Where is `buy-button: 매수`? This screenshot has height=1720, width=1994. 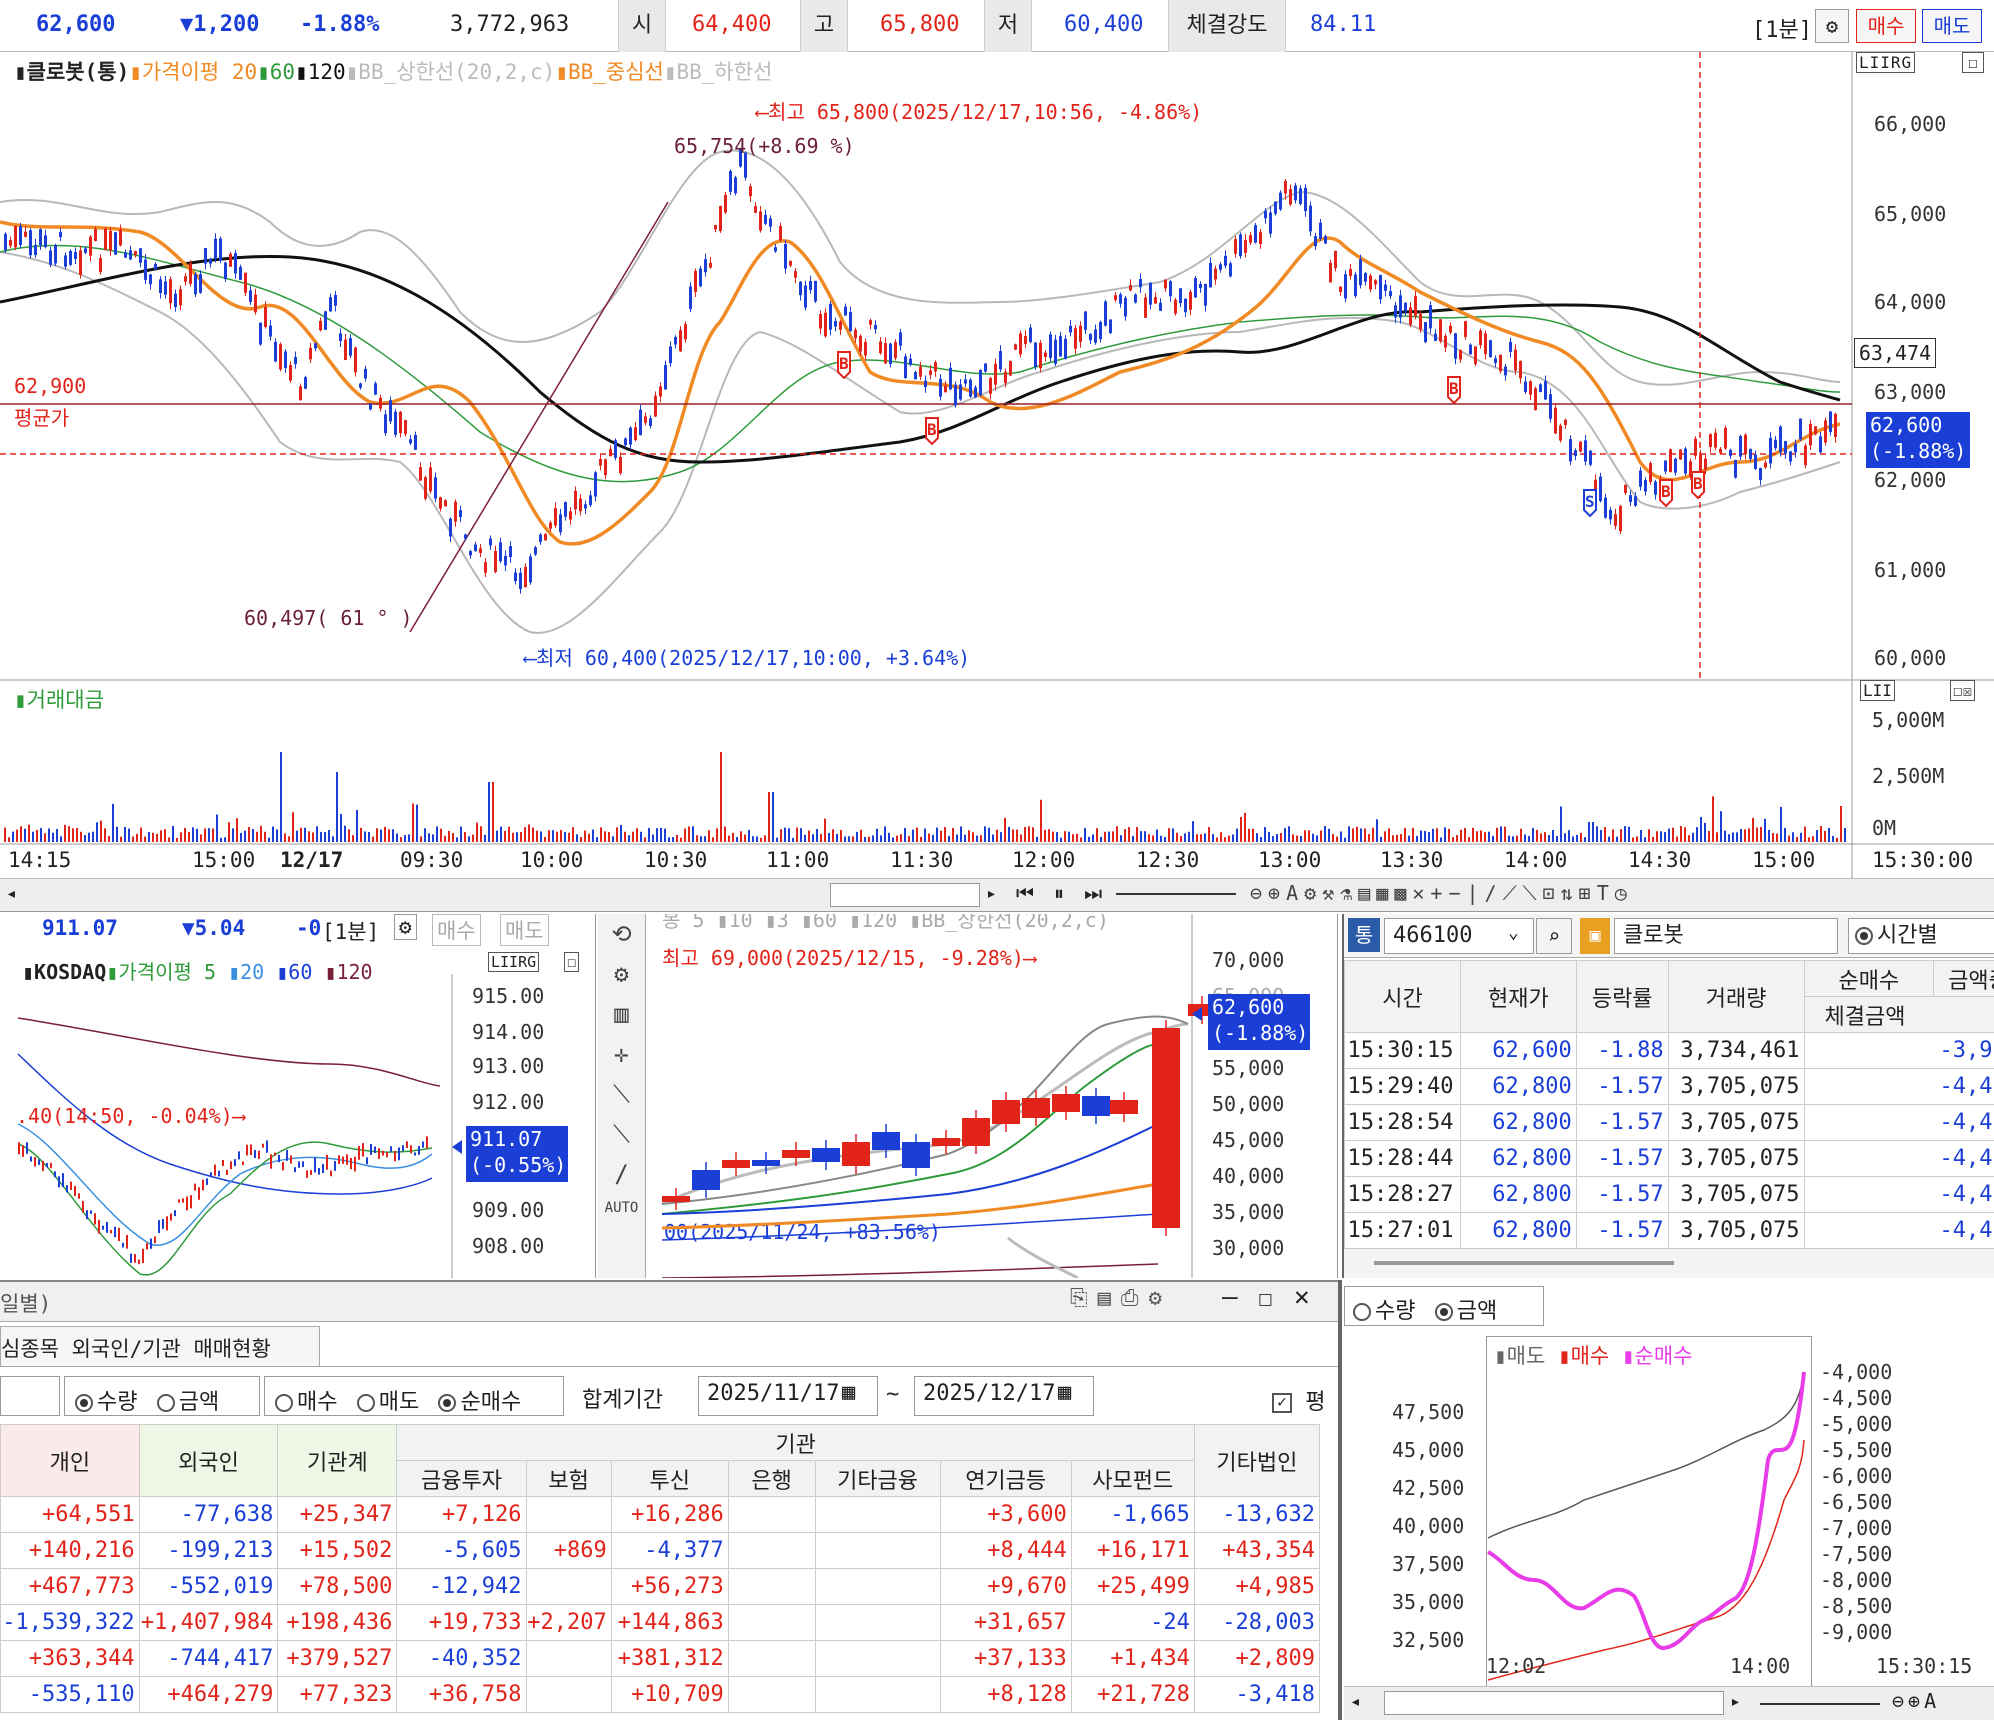 buy-button: 매수 is located at coordinates (1886, 26).